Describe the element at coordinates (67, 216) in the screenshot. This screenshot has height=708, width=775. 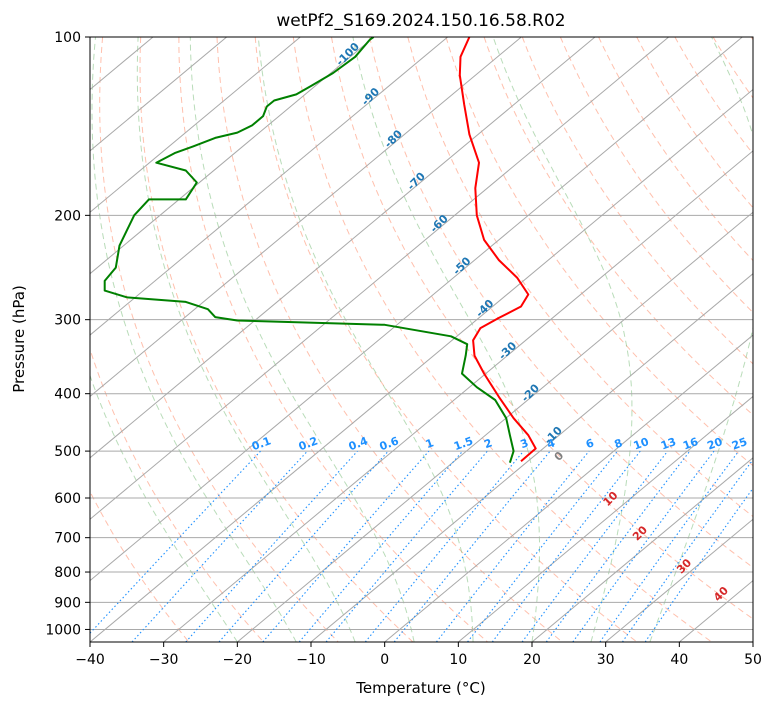
I see `y-tick-label: 200` at that location.